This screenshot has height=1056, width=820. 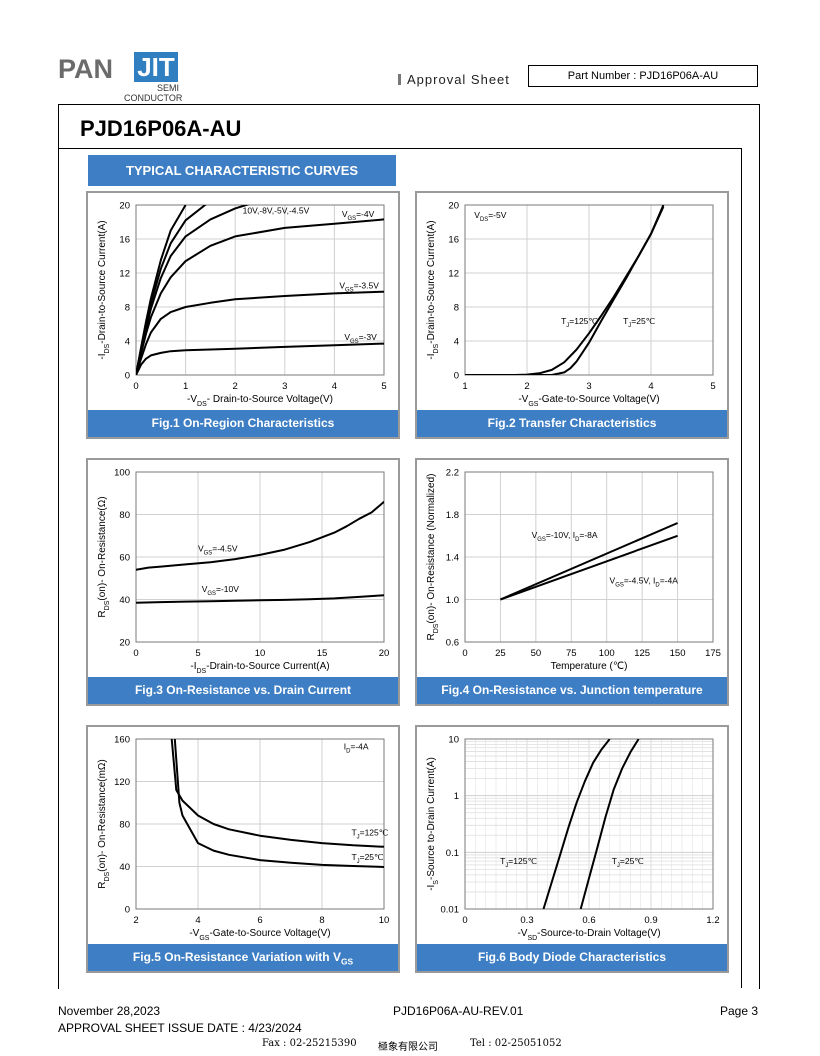 What do you see at coordinates (218, 550) in the screenshot?
I see `annotation-label: VGS=-4.5V` at bounding box center [218, 550].